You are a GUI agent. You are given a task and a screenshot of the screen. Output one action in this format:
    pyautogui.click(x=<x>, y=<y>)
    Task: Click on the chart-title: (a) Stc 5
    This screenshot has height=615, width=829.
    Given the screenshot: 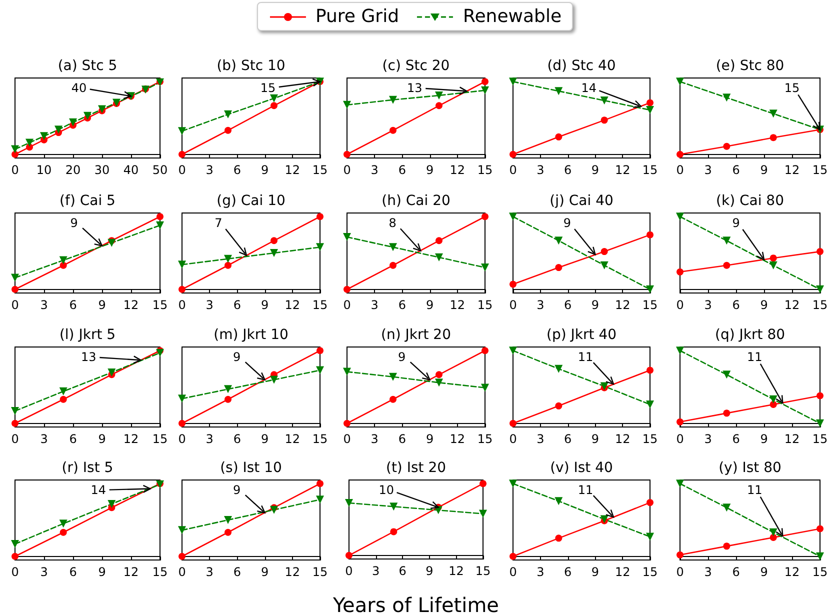 What is the action you would take?
    pyautogui.click(x=88, y=66)
    